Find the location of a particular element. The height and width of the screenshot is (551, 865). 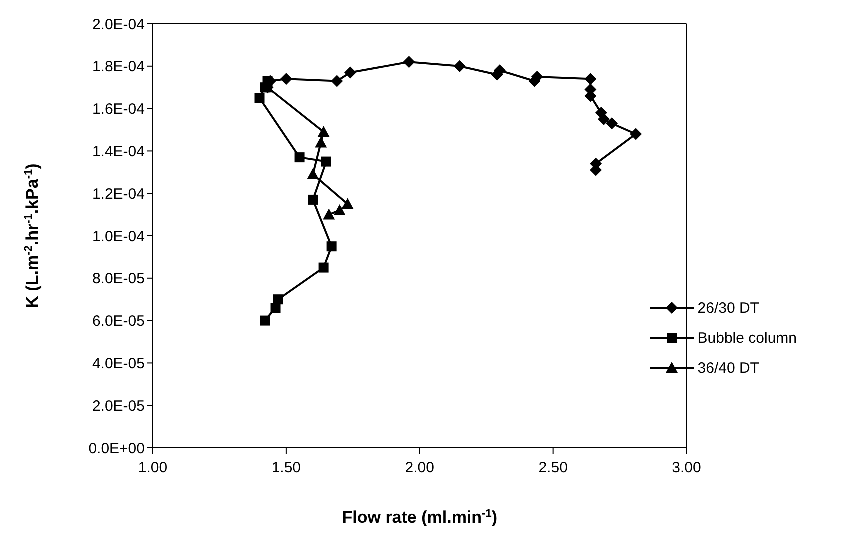

y-tick-label: 6.0E-05 is located at coordinates (118, 321).